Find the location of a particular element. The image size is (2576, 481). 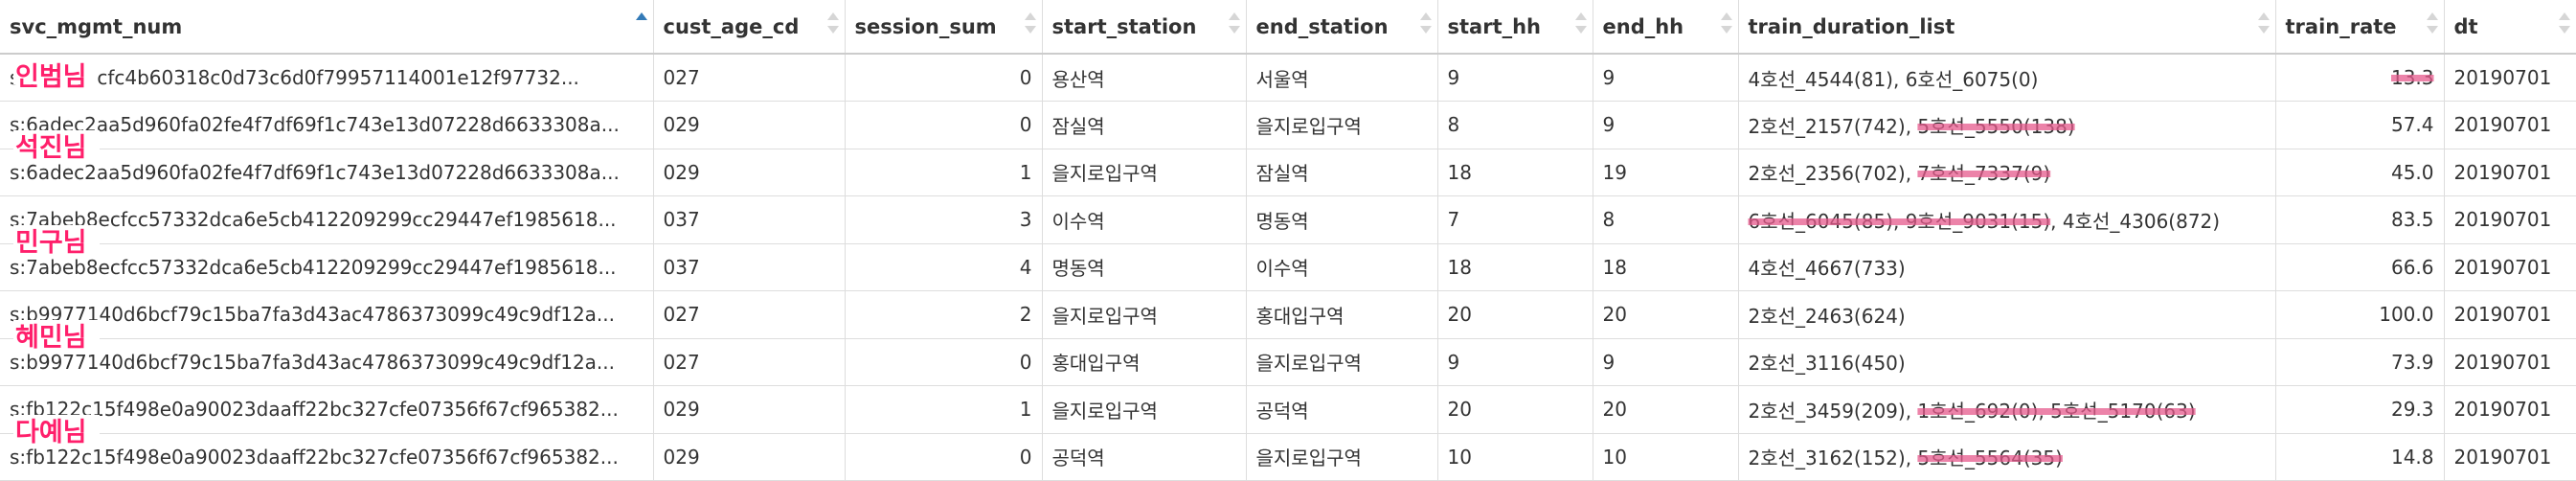

header-start-station: start_station is located at coordinates (1144, 27).